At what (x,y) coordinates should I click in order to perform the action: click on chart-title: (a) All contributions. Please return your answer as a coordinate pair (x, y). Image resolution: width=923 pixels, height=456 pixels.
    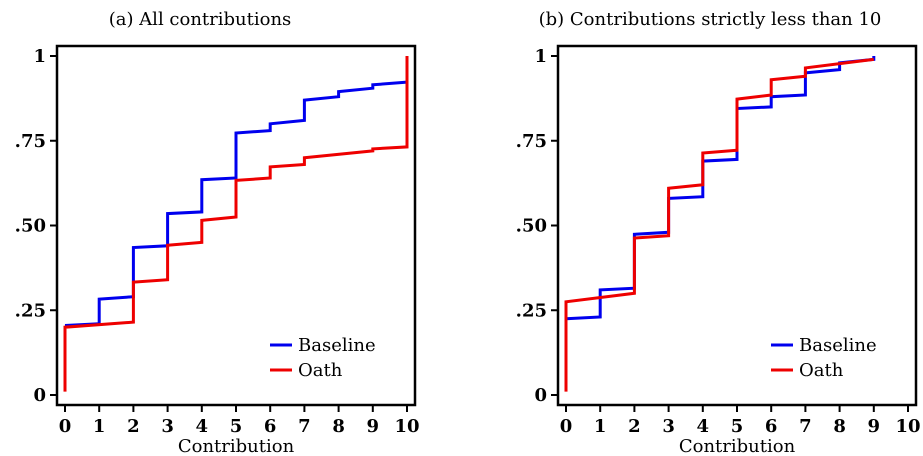
    Looking at the image, I should click on (200, 19).